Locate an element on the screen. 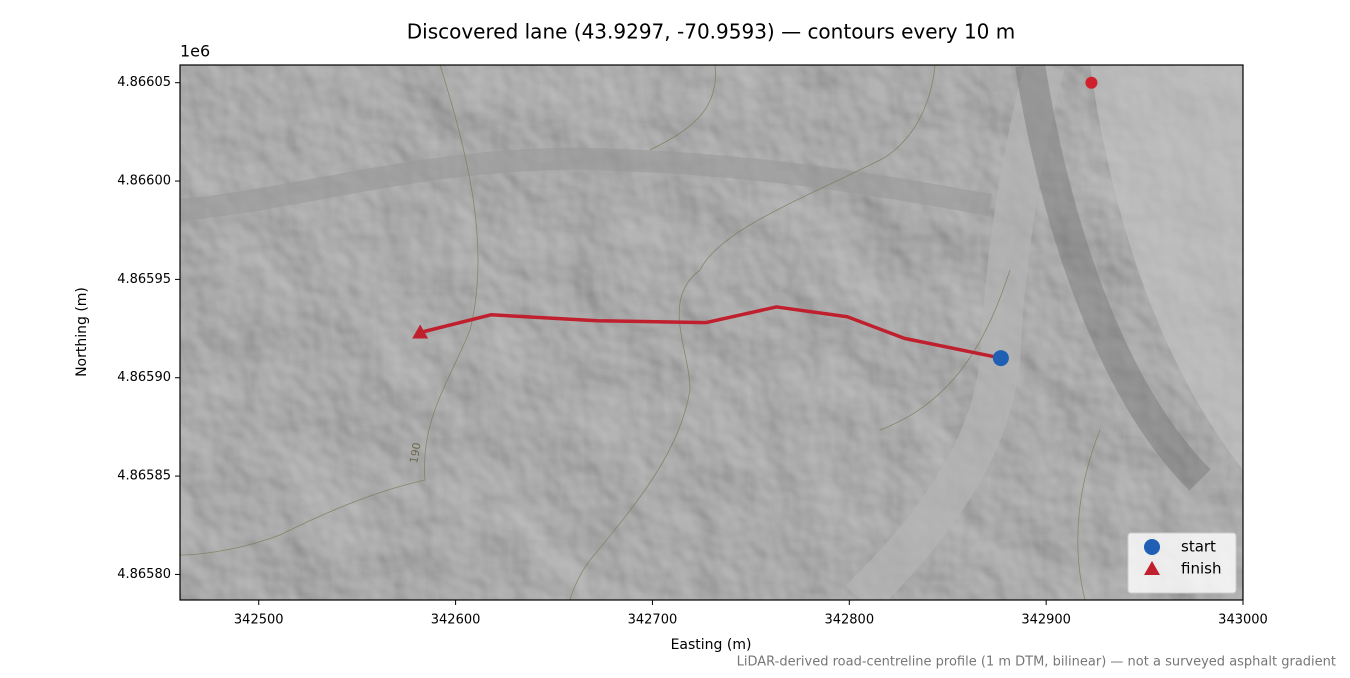 This screenshot has height=678, width=1350. x-tick-label: 342600 is located at coordinates (456, 620).